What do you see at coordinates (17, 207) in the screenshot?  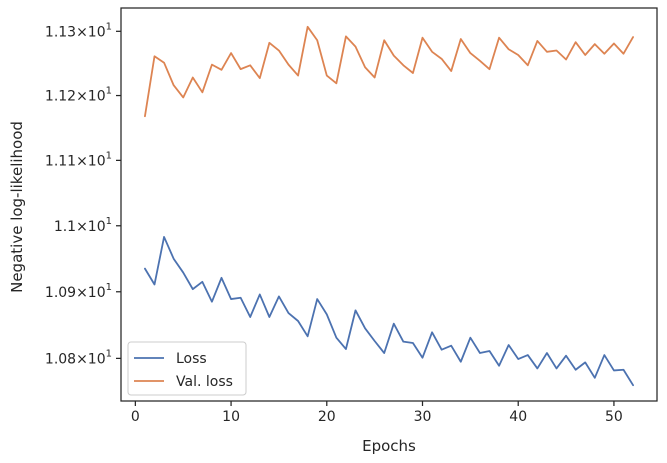 I see `y-axis-label: Negative log-likelihood` at bounding box center [17, 207].